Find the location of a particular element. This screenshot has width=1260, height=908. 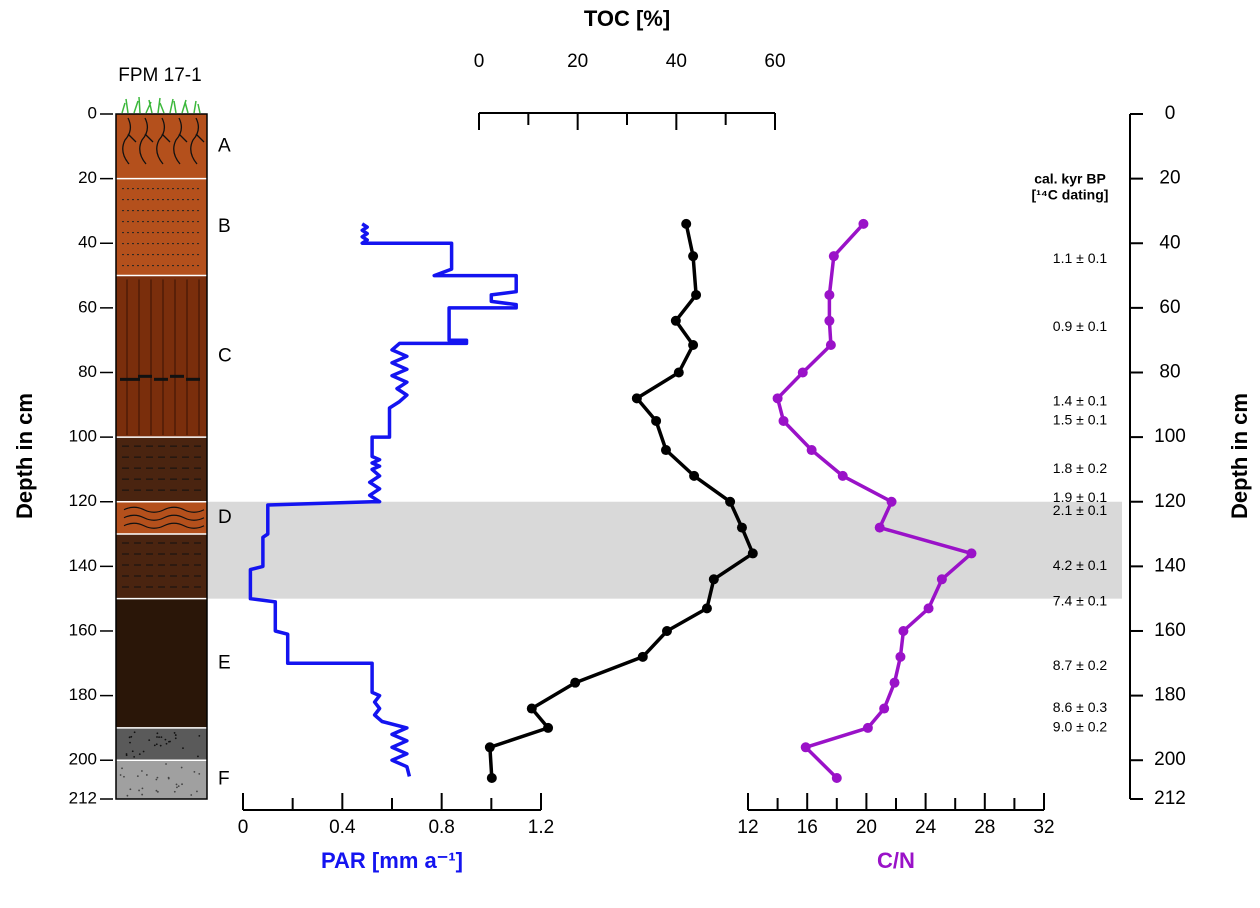

dating-label: 1.8 ± 0.2 is located at coordinates (1080, 468).